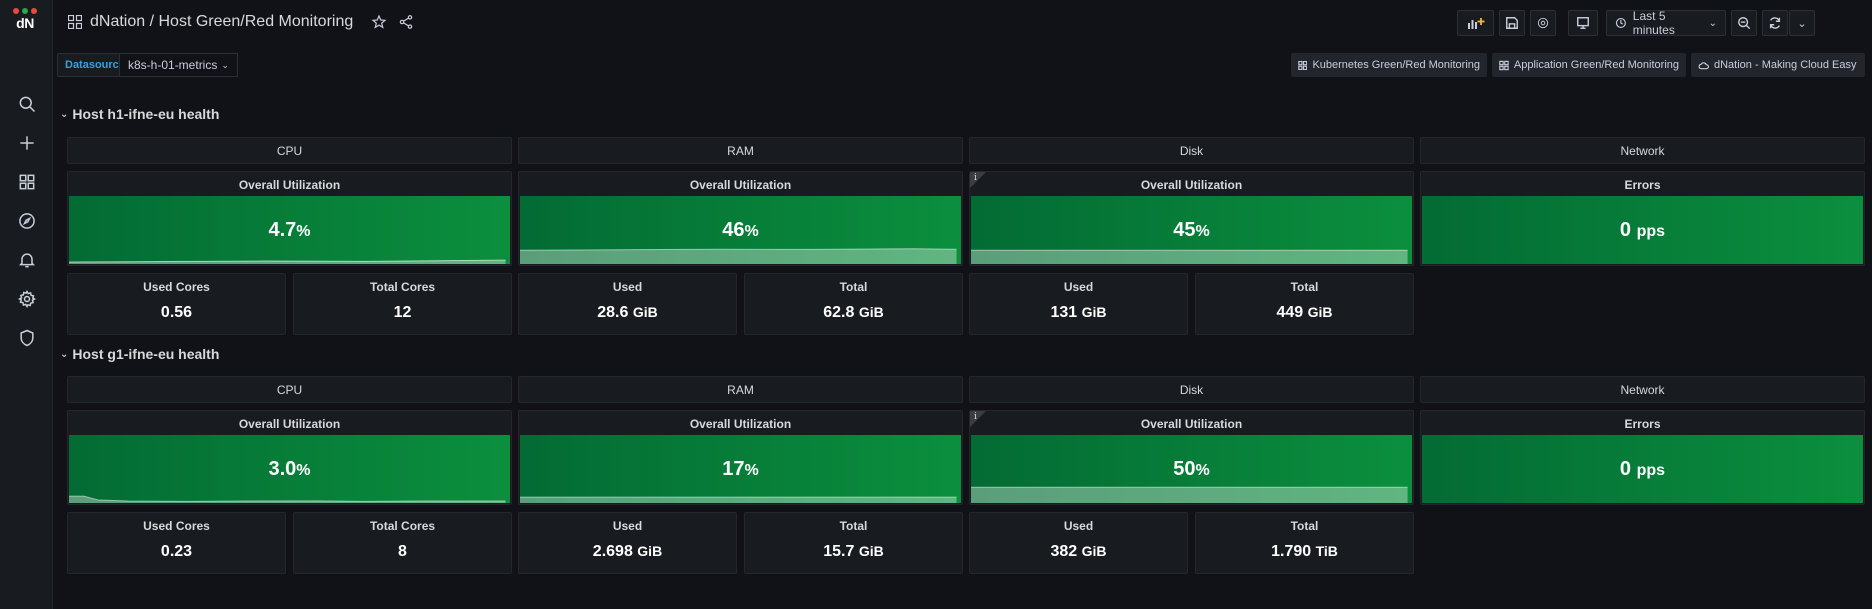 The width and height of the screenshot is (1872, 609). I want to click on disk-utilization-panel: i Overall Utilization 45%, so click(1191, 218).